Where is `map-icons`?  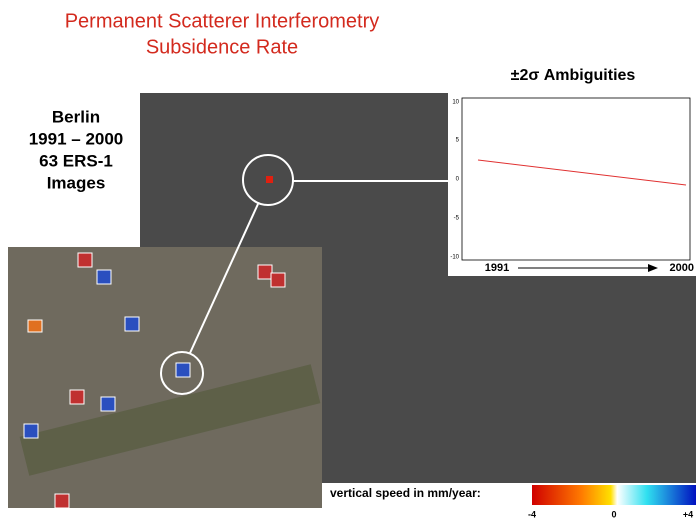 map-icons is located at coordinates (107, 354).